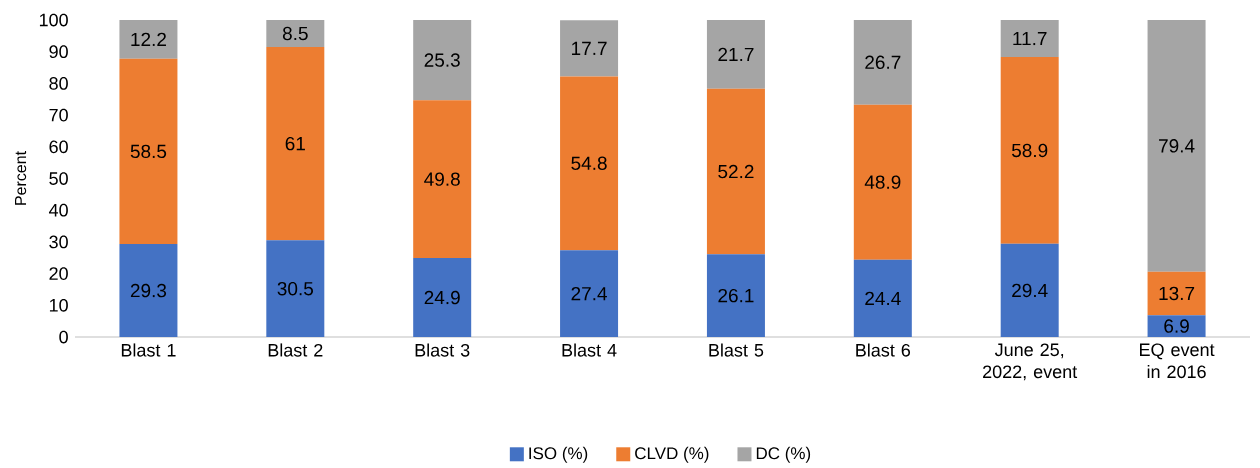 This screenshot has width=1260, height=468. I want to click on y-tick-label: 40, so click(58, 210).